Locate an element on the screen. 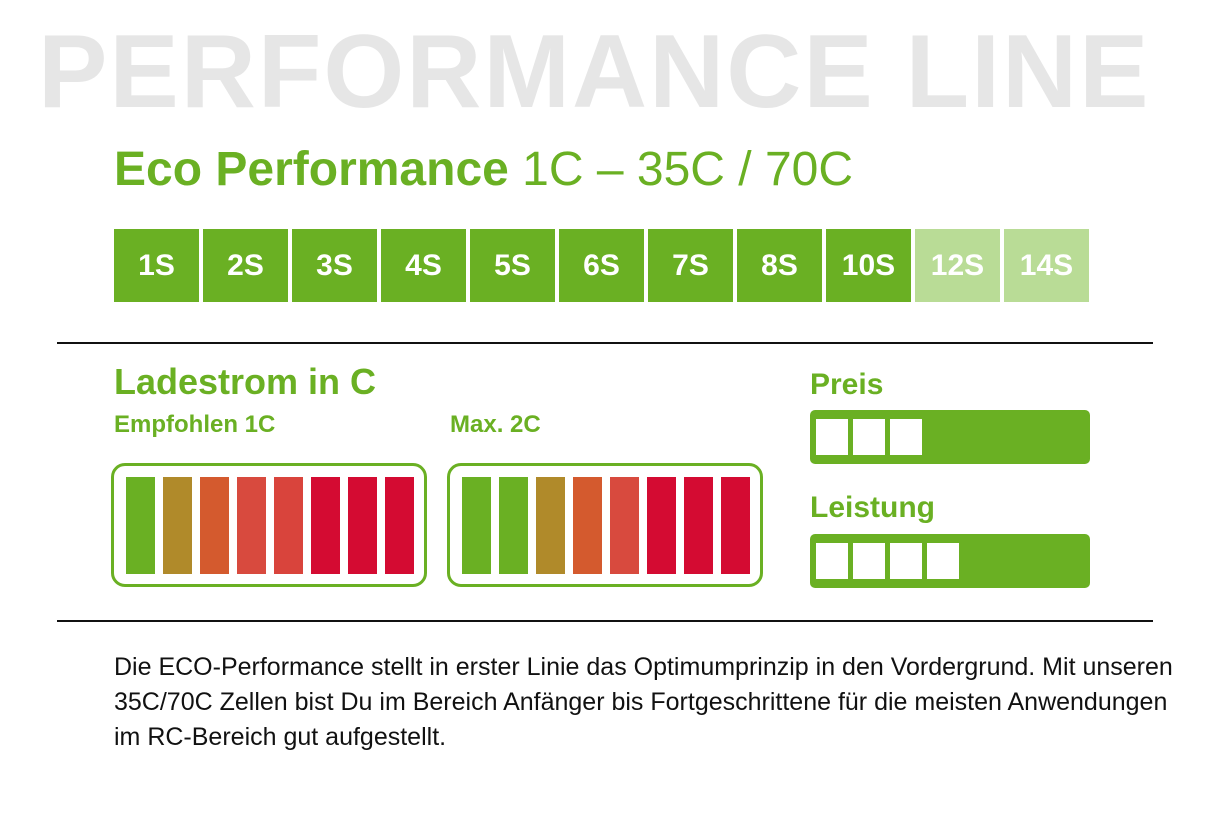 This screenshot has width=1229, height=833. cell-count-2s: 2S is located at coordinates (245, 265).